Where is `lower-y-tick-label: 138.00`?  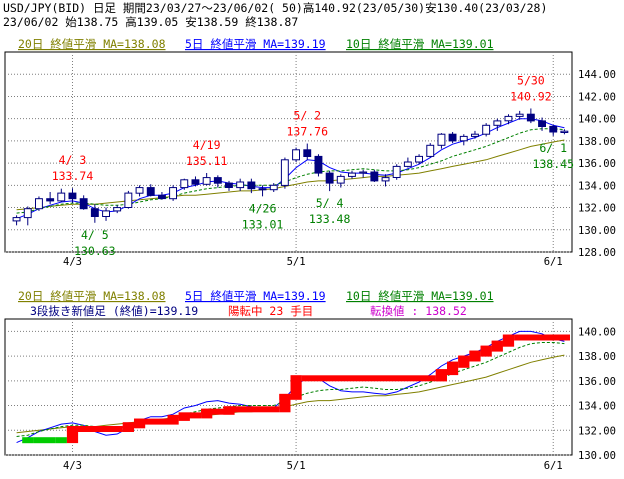
lower-y-tick-label: 138.00 is located at coordinates (597, 357).